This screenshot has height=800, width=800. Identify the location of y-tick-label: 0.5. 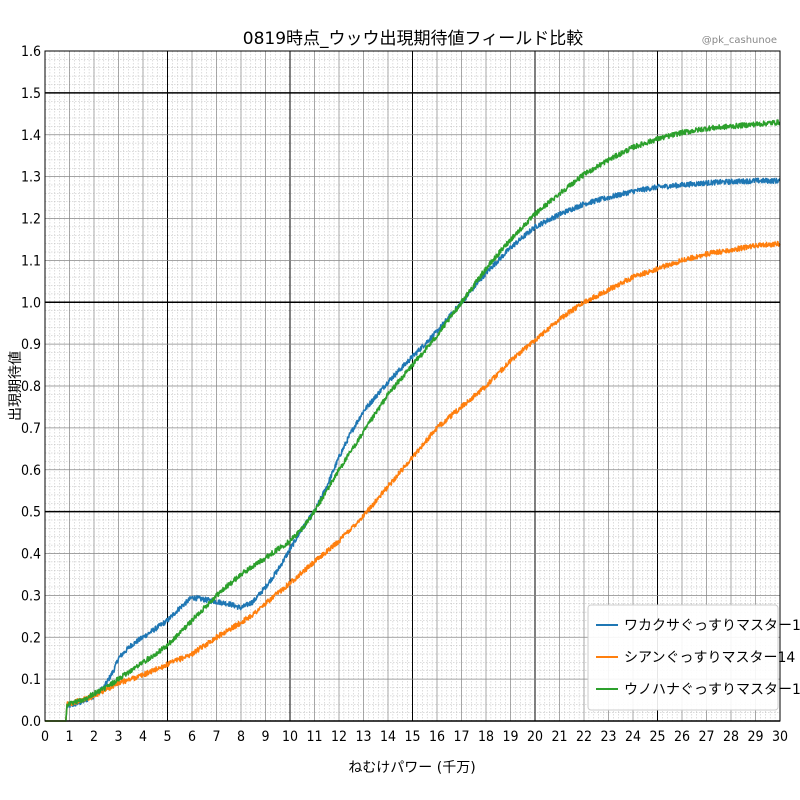
(31, 513).